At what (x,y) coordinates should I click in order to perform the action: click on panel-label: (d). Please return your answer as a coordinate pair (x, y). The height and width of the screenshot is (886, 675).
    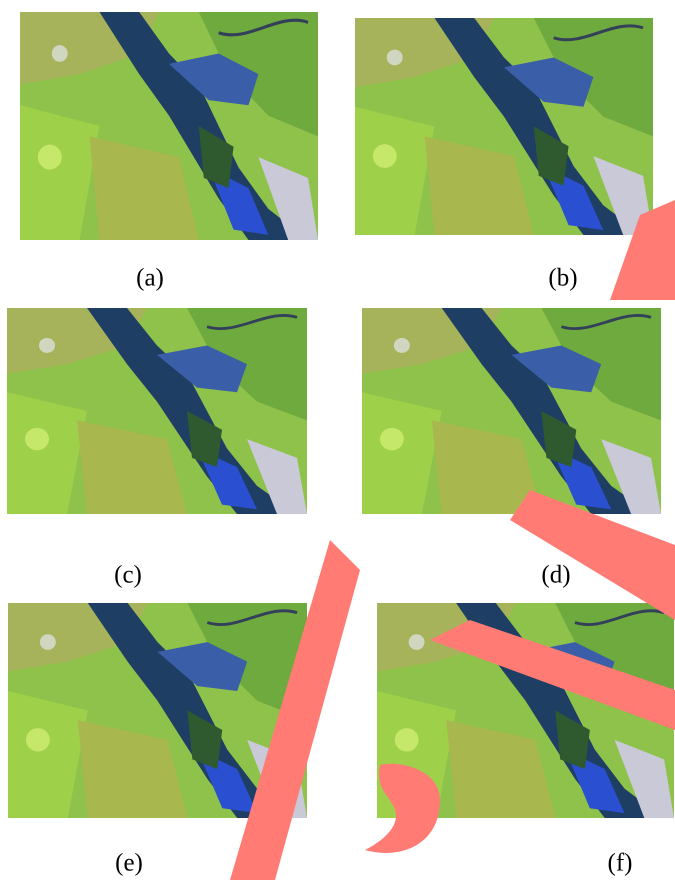
    Looking at the image, I should click on (555, 575).